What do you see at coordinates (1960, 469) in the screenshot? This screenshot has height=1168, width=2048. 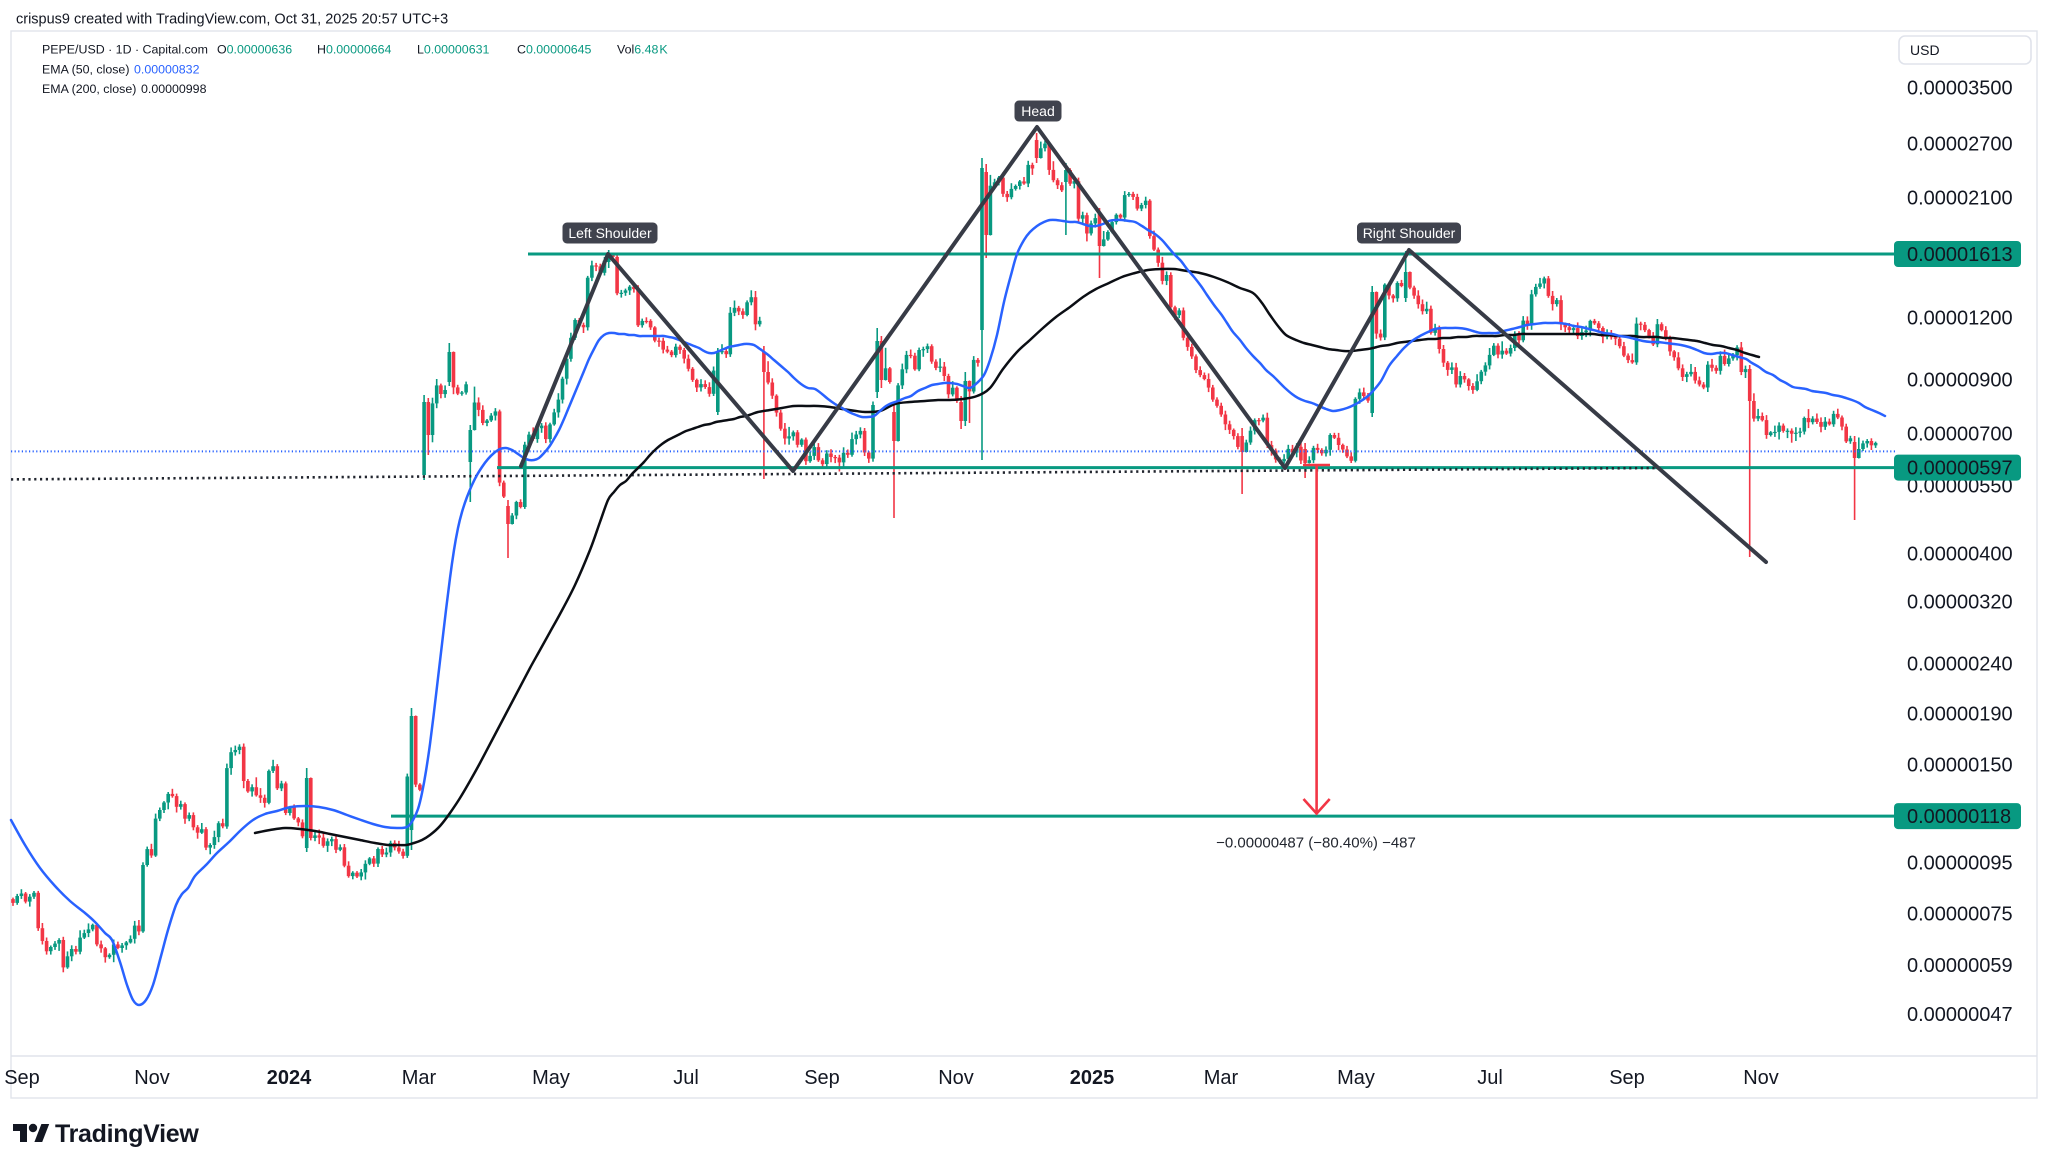 I see `svg-text: 0.00000597` at bounding box center [1960, 469].